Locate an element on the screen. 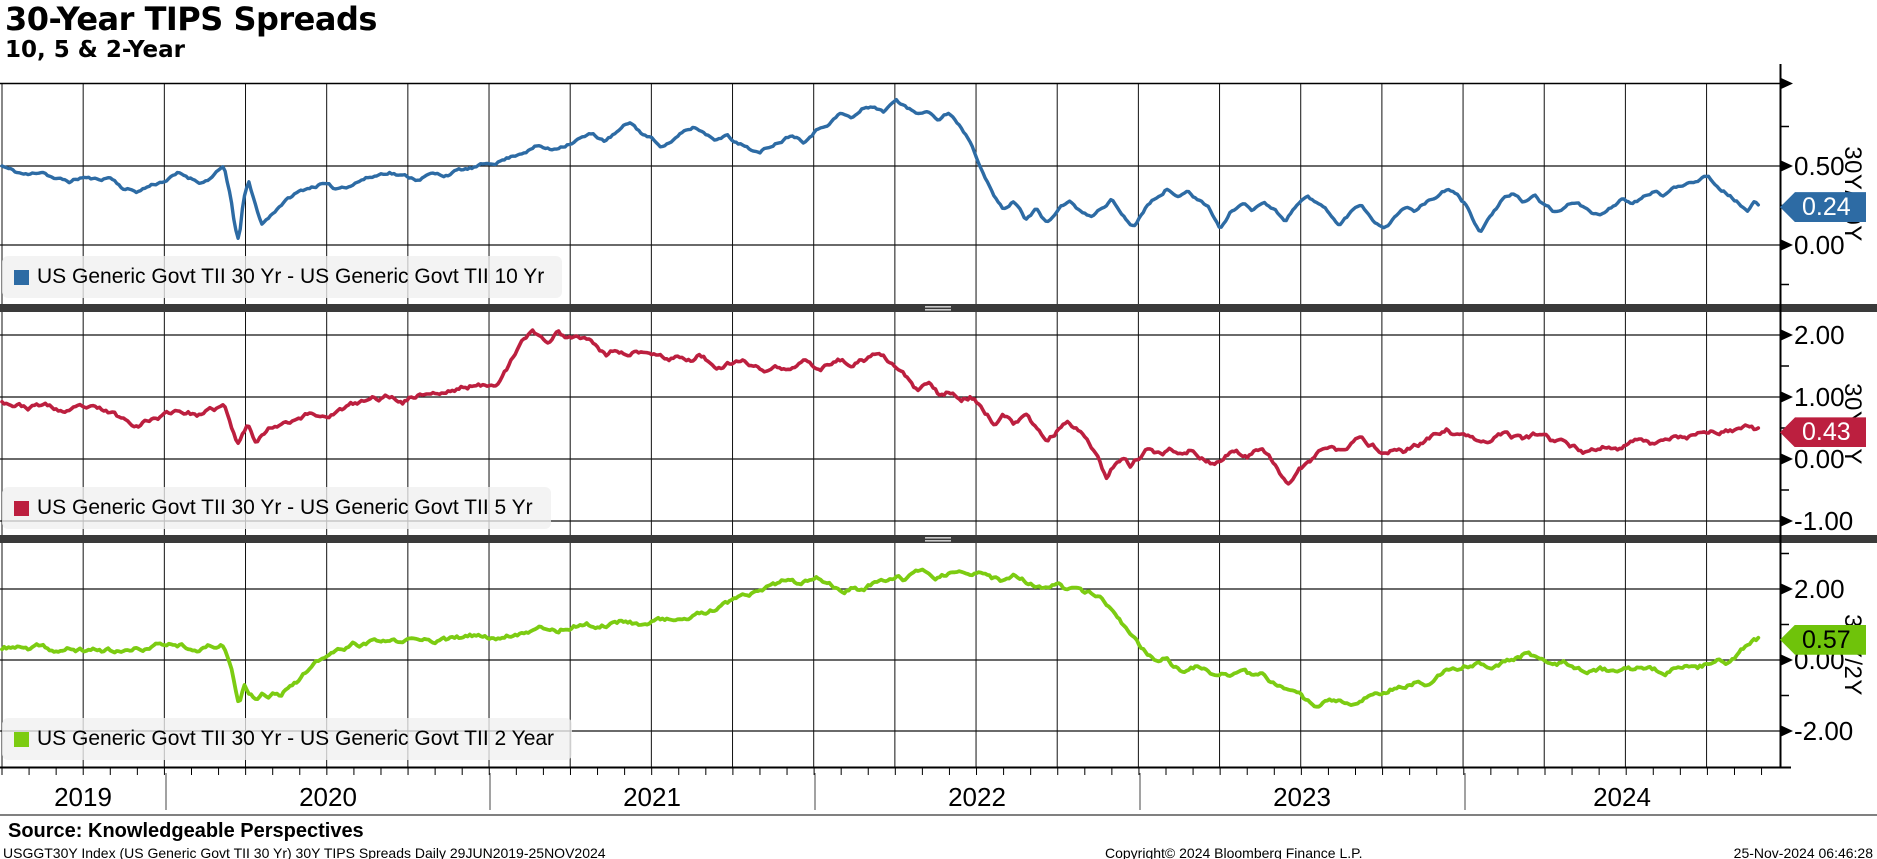  y-tick-label: 1.00 is located at coordinates (1819, 397).